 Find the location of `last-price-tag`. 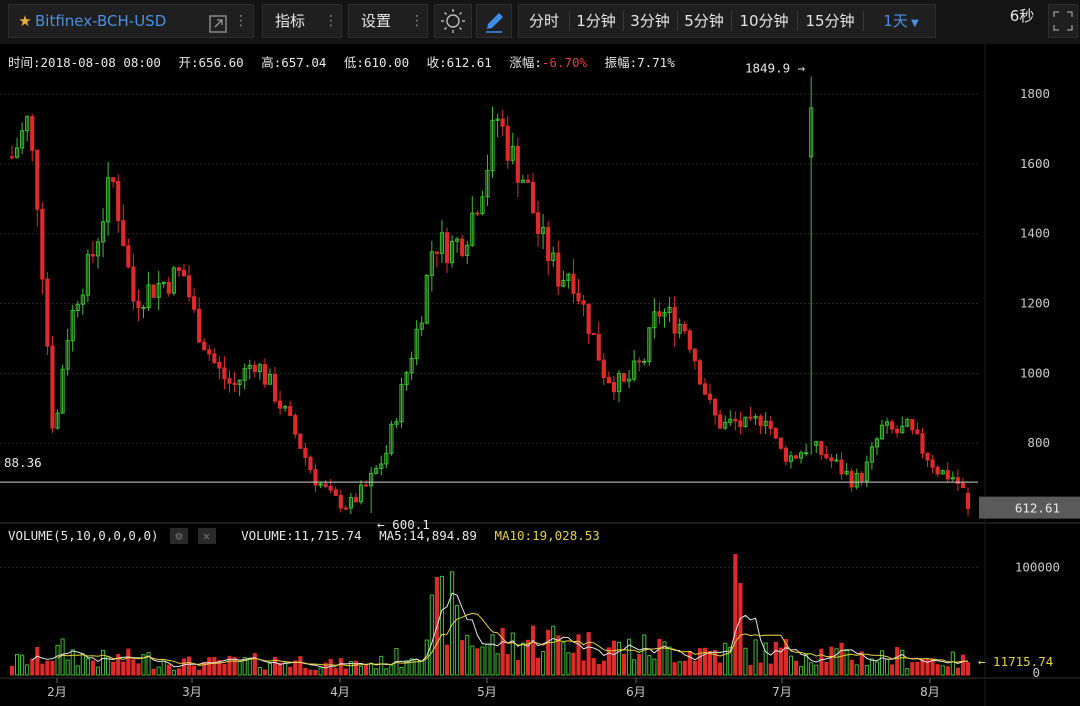

last-price-tag is located at coordinates (1029, 507).